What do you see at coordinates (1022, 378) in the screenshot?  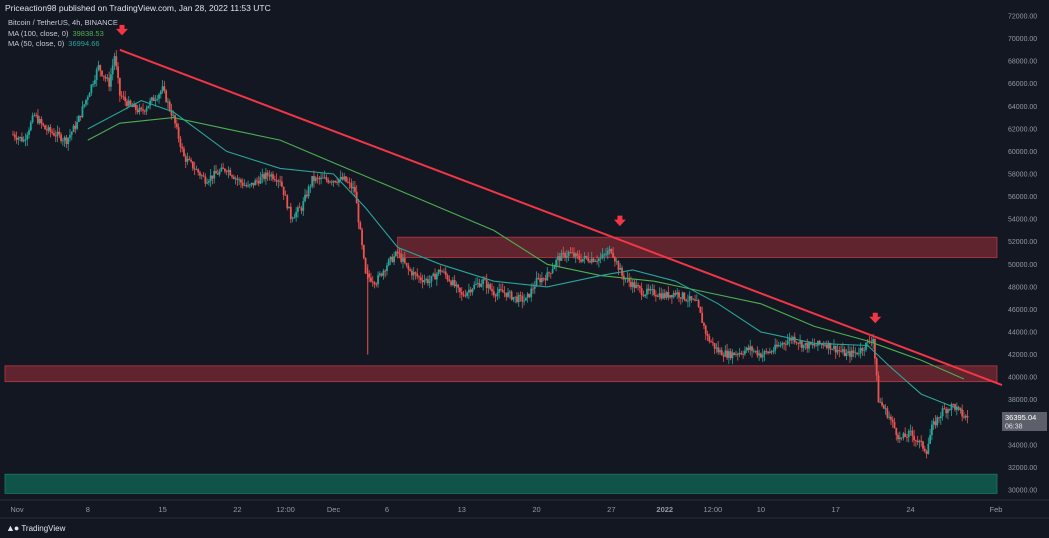 I see `y-tick-label: 40000.00` at bounding box center [1022, 378].